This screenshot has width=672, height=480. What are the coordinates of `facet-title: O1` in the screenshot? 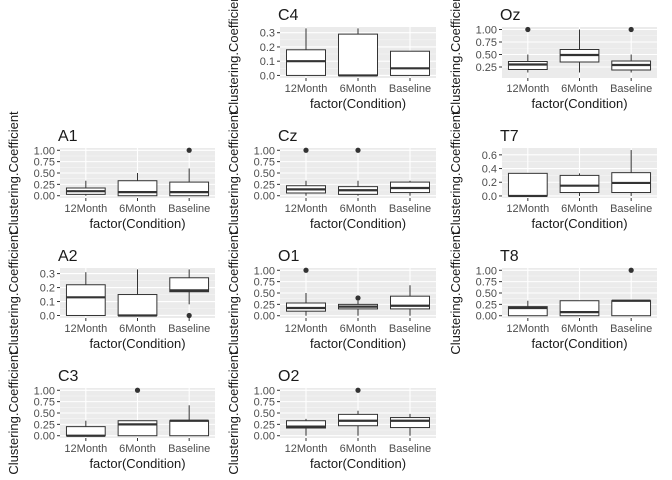 It's located at (288, 256).